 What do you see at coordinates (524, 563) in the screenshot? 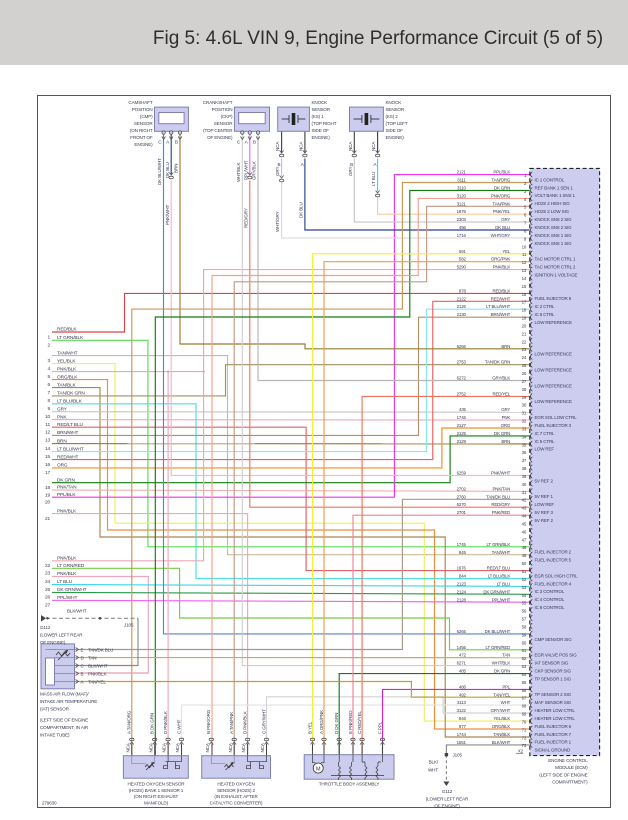
I see `svg-text: 50` at bounding box center [524, 563].